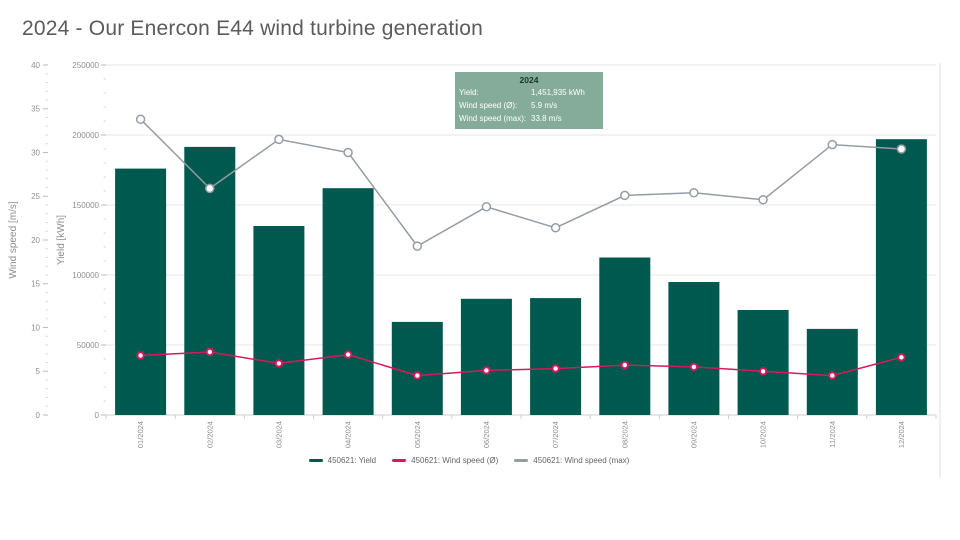  What do you see at coordinates (28, 240) in the screenshot?
I see `wind-axis: 0 5 10 15 20 25 30 35 40 Wind speed [m/s]` at bounding box center [28, 240].